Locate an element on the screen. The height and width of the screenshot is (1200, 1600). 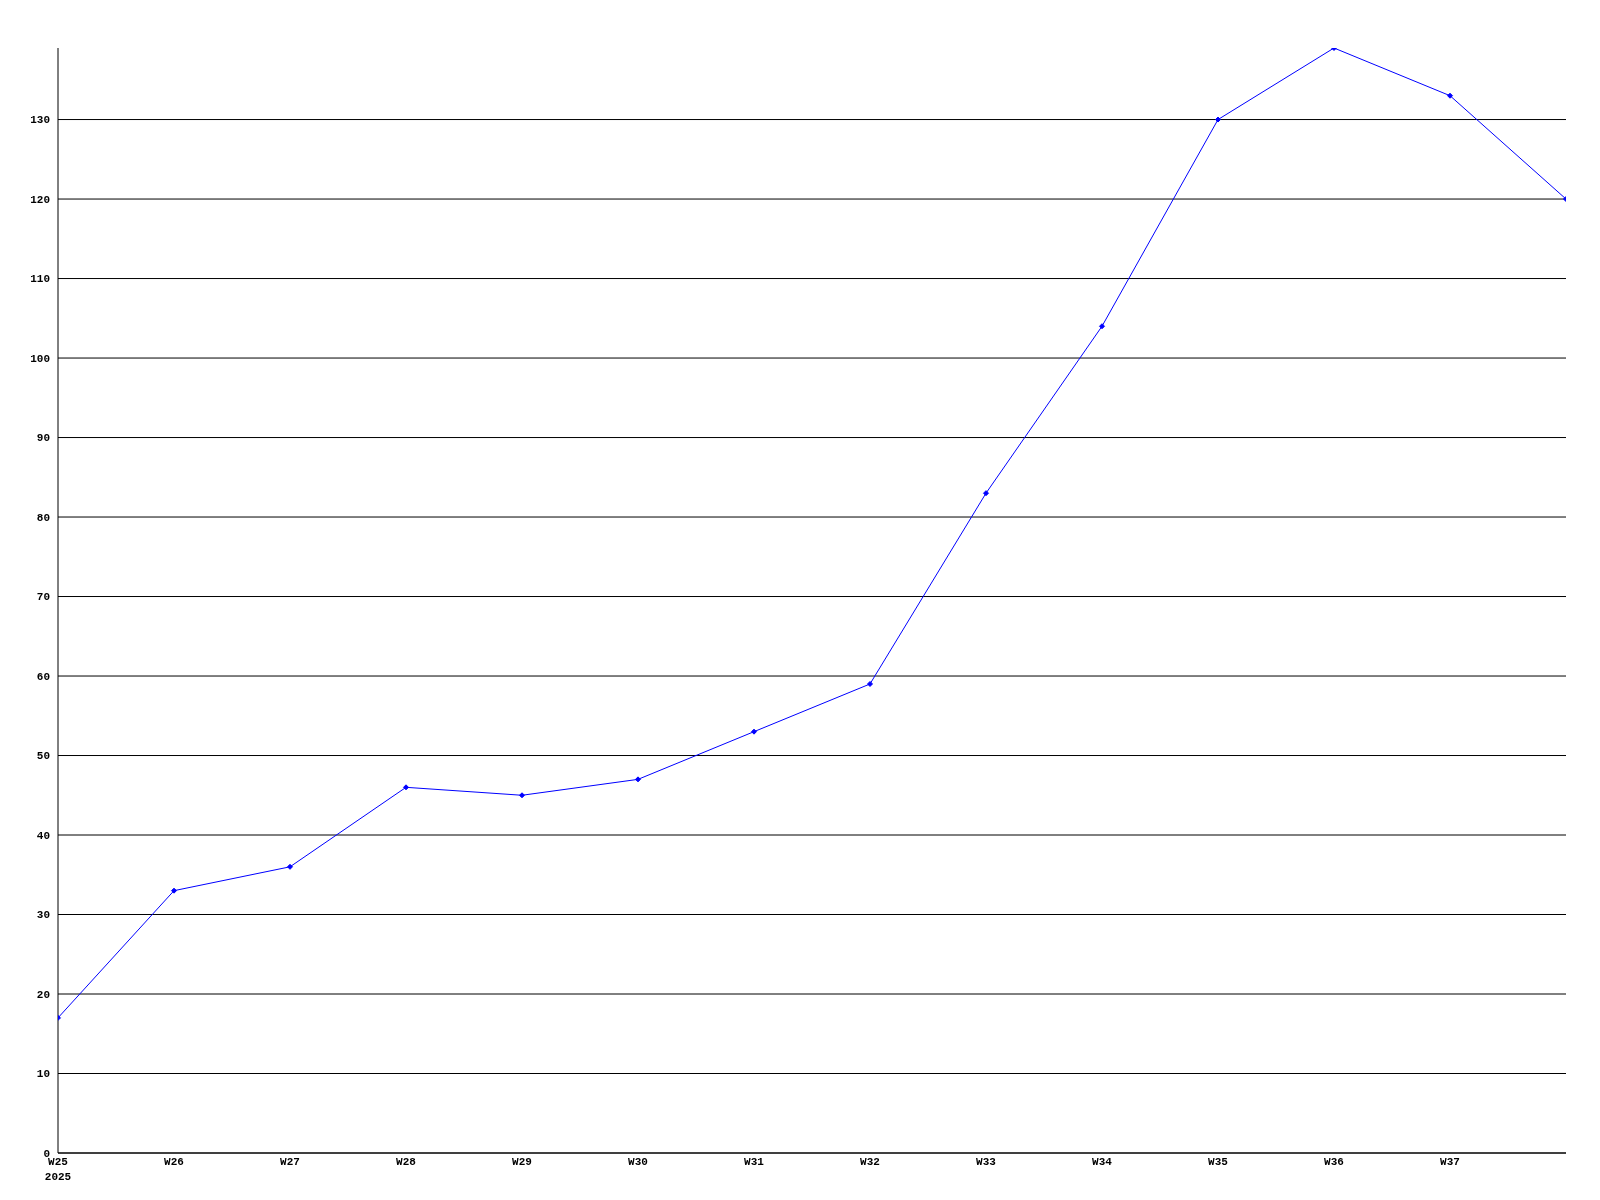
x-tick-label: W27 is located at coordinates (290, 1162).